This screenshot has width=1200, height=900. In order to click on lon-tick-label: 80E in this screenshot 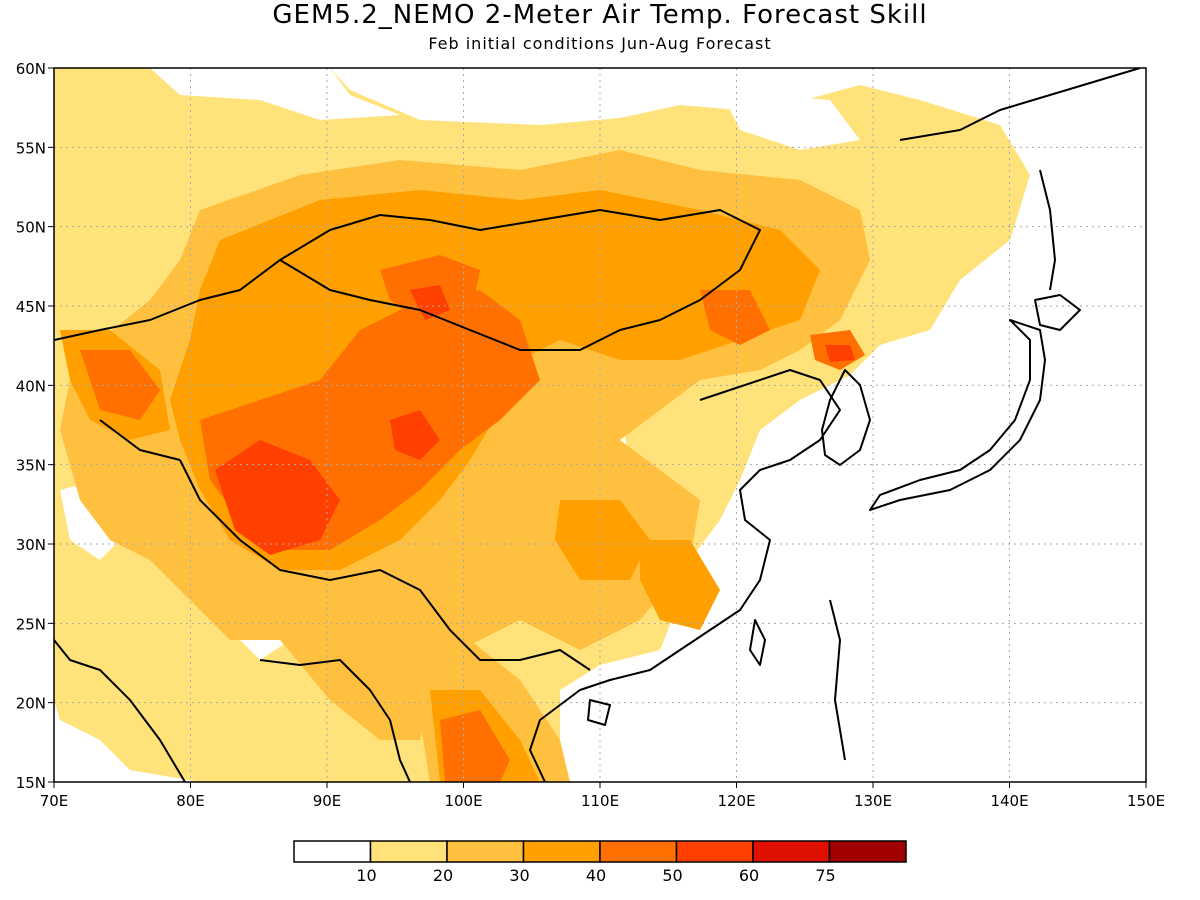, I will do `click(190, 801)`.